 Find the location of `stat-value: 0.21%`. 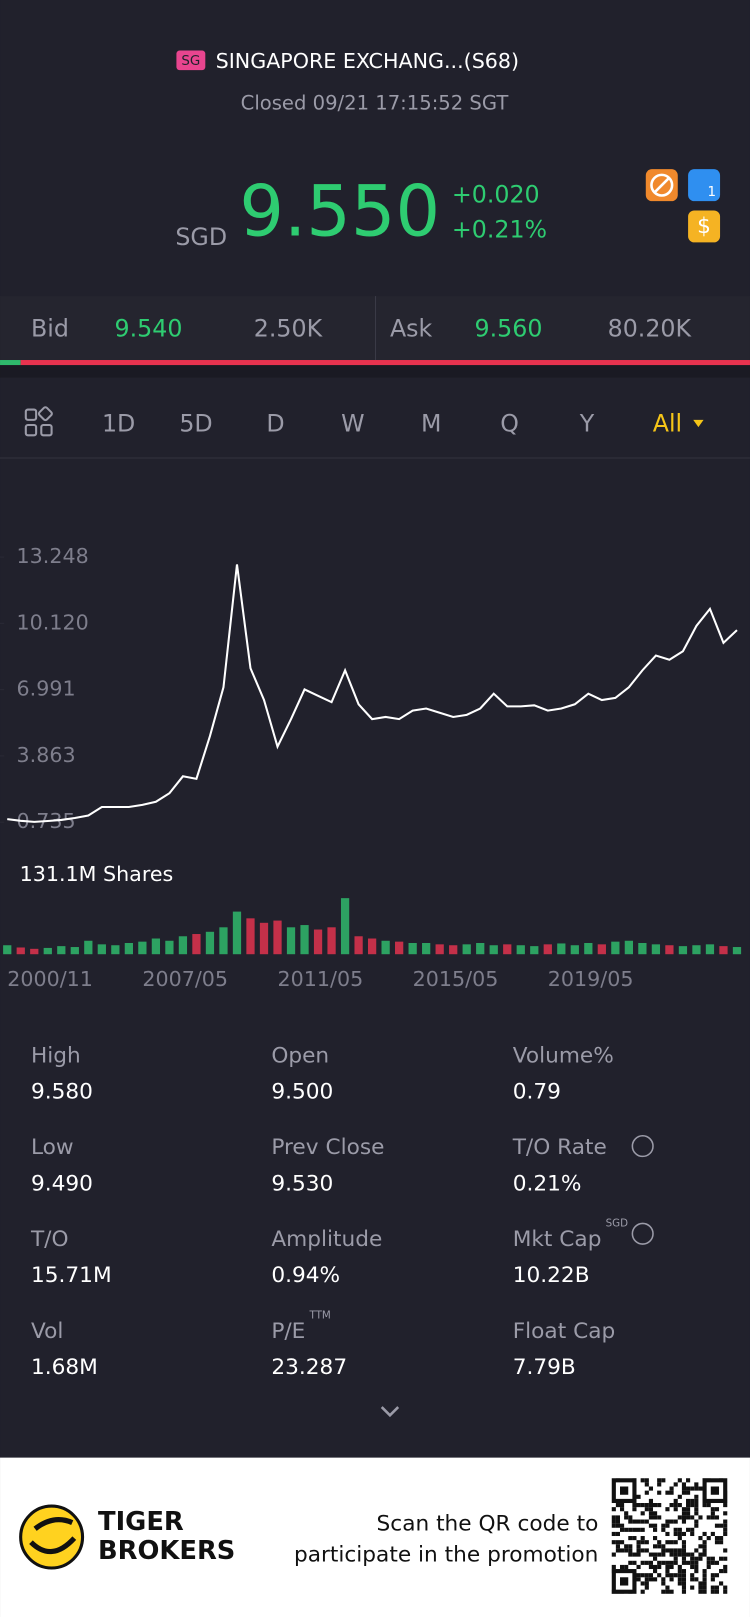

stat-value: 0.21% is located at coordinates (547, 1183).